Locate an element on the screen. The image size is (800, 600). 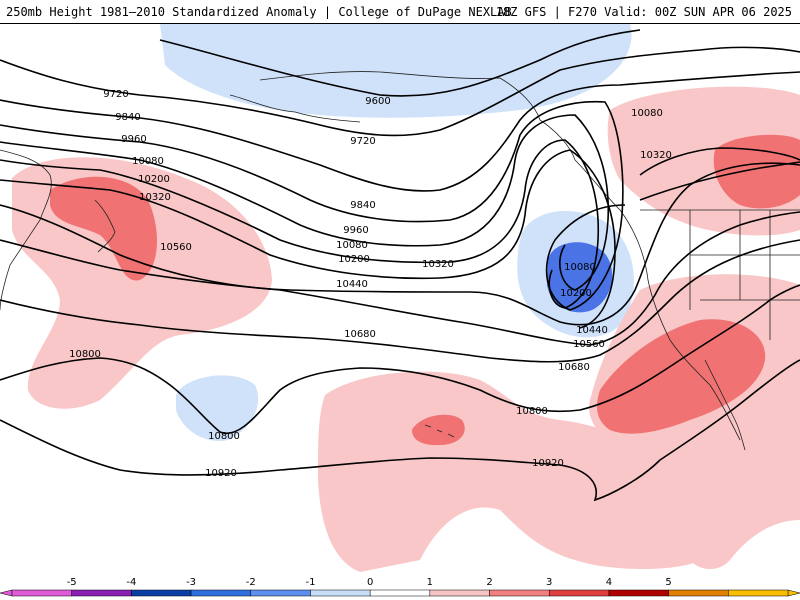
strong-positive-anomaly-hawaii is located at coordinates (438, 430).